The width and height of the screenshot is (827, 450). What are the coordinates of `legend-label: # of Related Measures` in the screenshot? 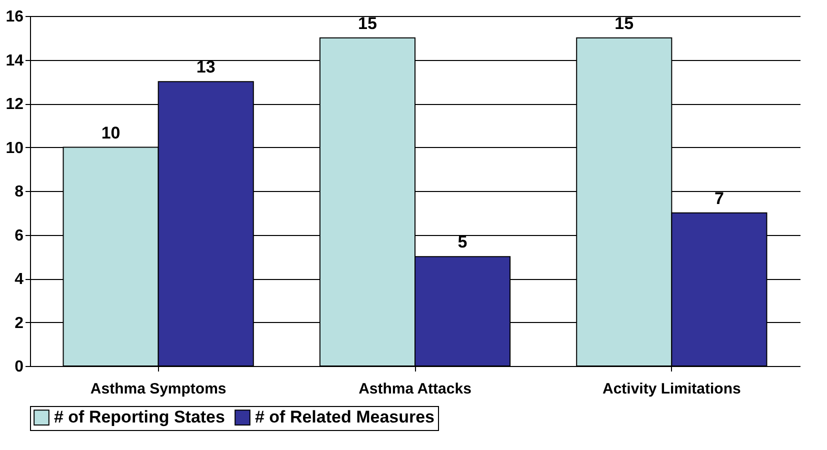 It's located at (345, 417).